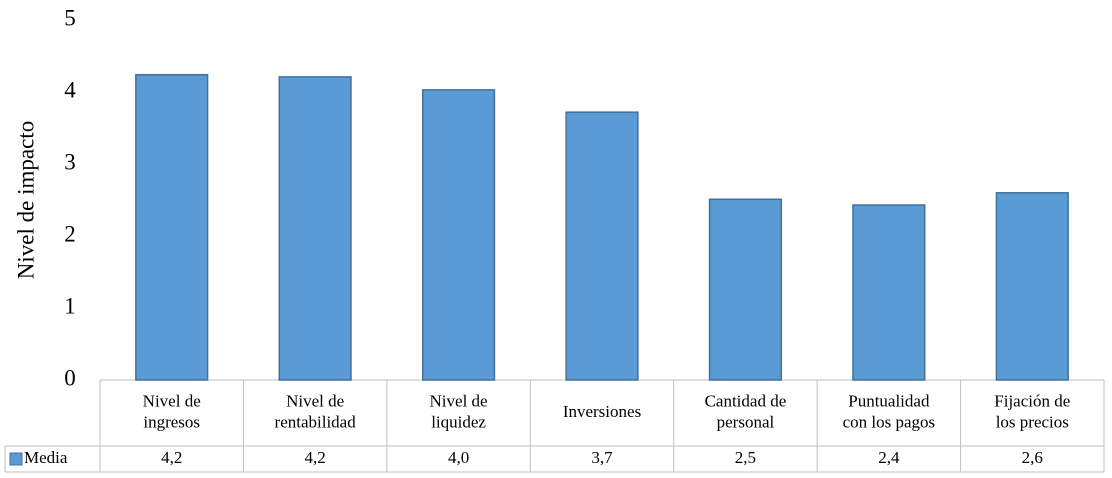 This screenshot has height=478, width=1112. I want to click on x-tick-label: Nivel de liquidez, so click(459, 411).